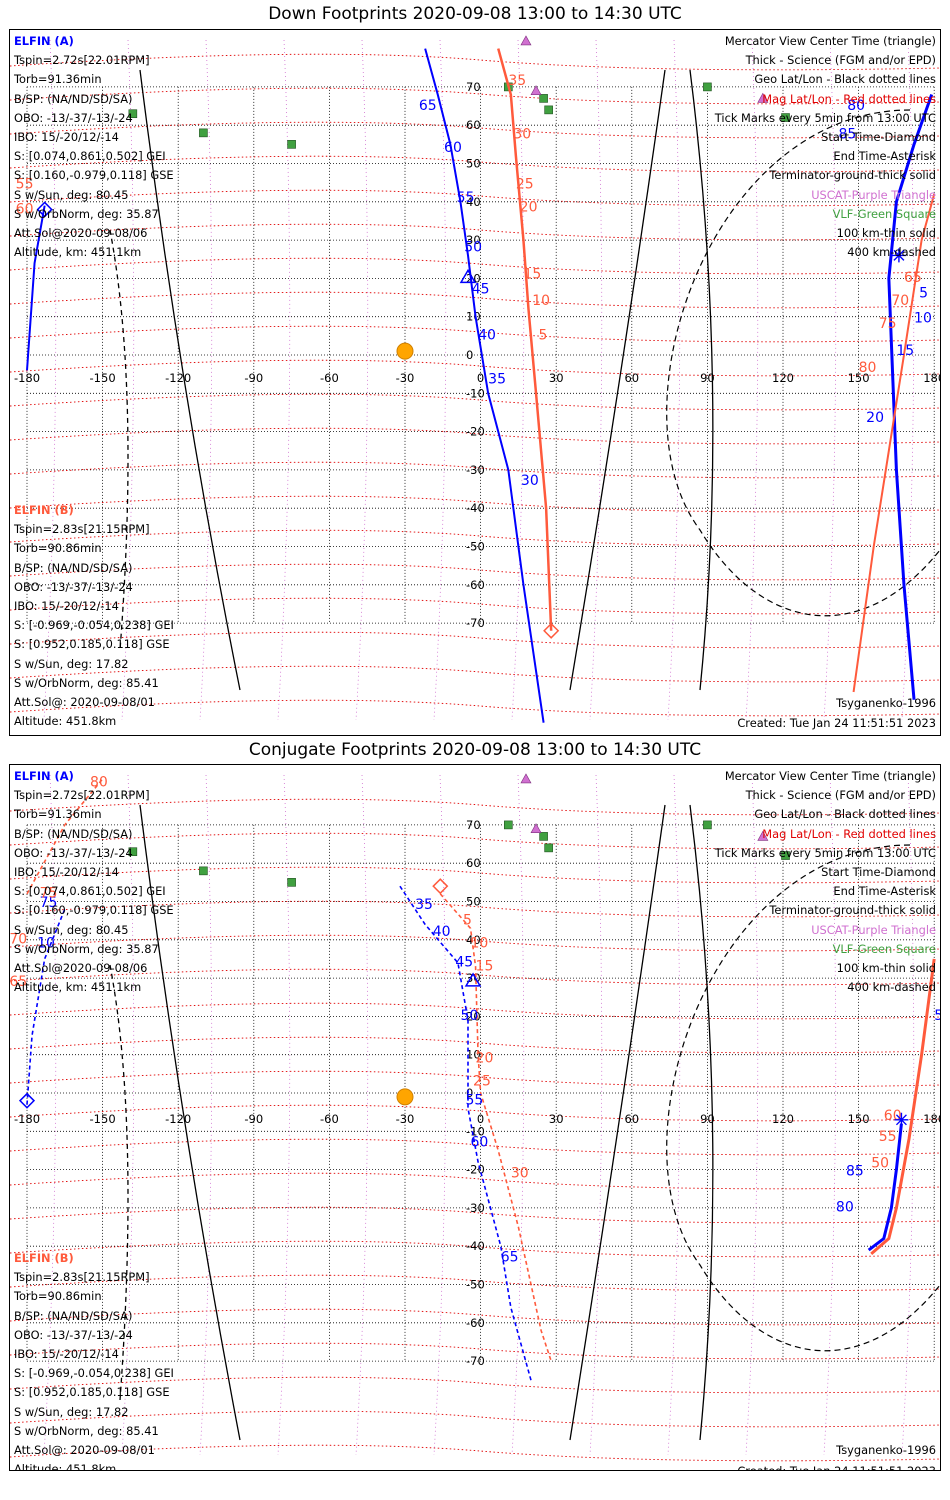 Image resolution: width=950 pixels, height=1500 pixels. Describe the element at coordinates (475, 585) in the screenshot. I see `latitude-label: -60` at that location.